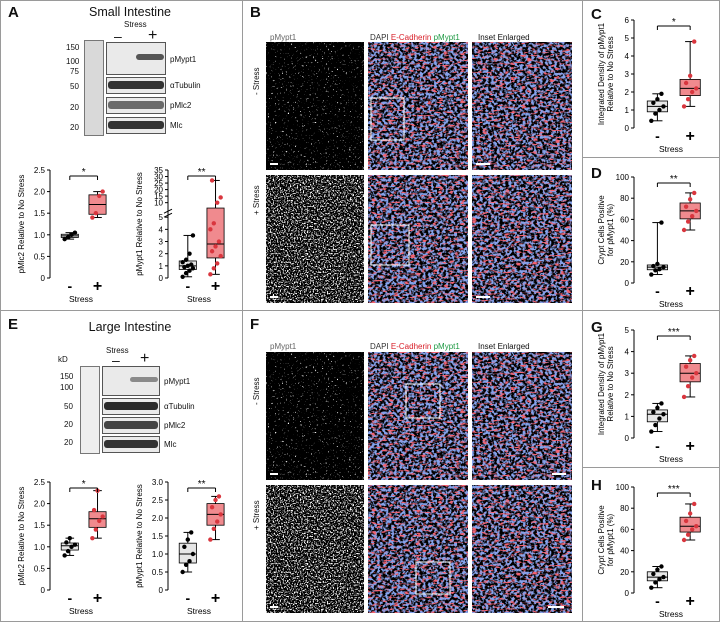 The image size is (720, 622). What do you see at coordinates (256, 81) in the screenshot?
I see `row-label-minus-stress: - Stress` at bounding box center [256, 81].